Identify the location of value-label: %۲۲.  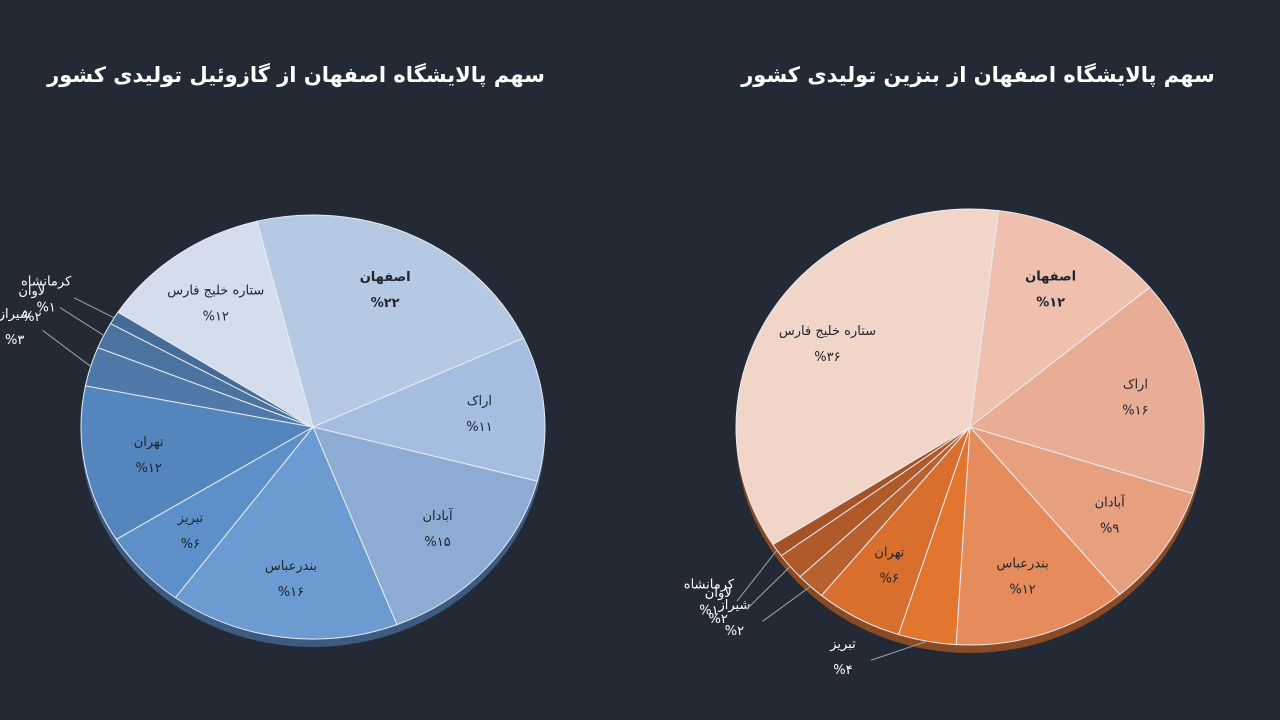
(385, 303).